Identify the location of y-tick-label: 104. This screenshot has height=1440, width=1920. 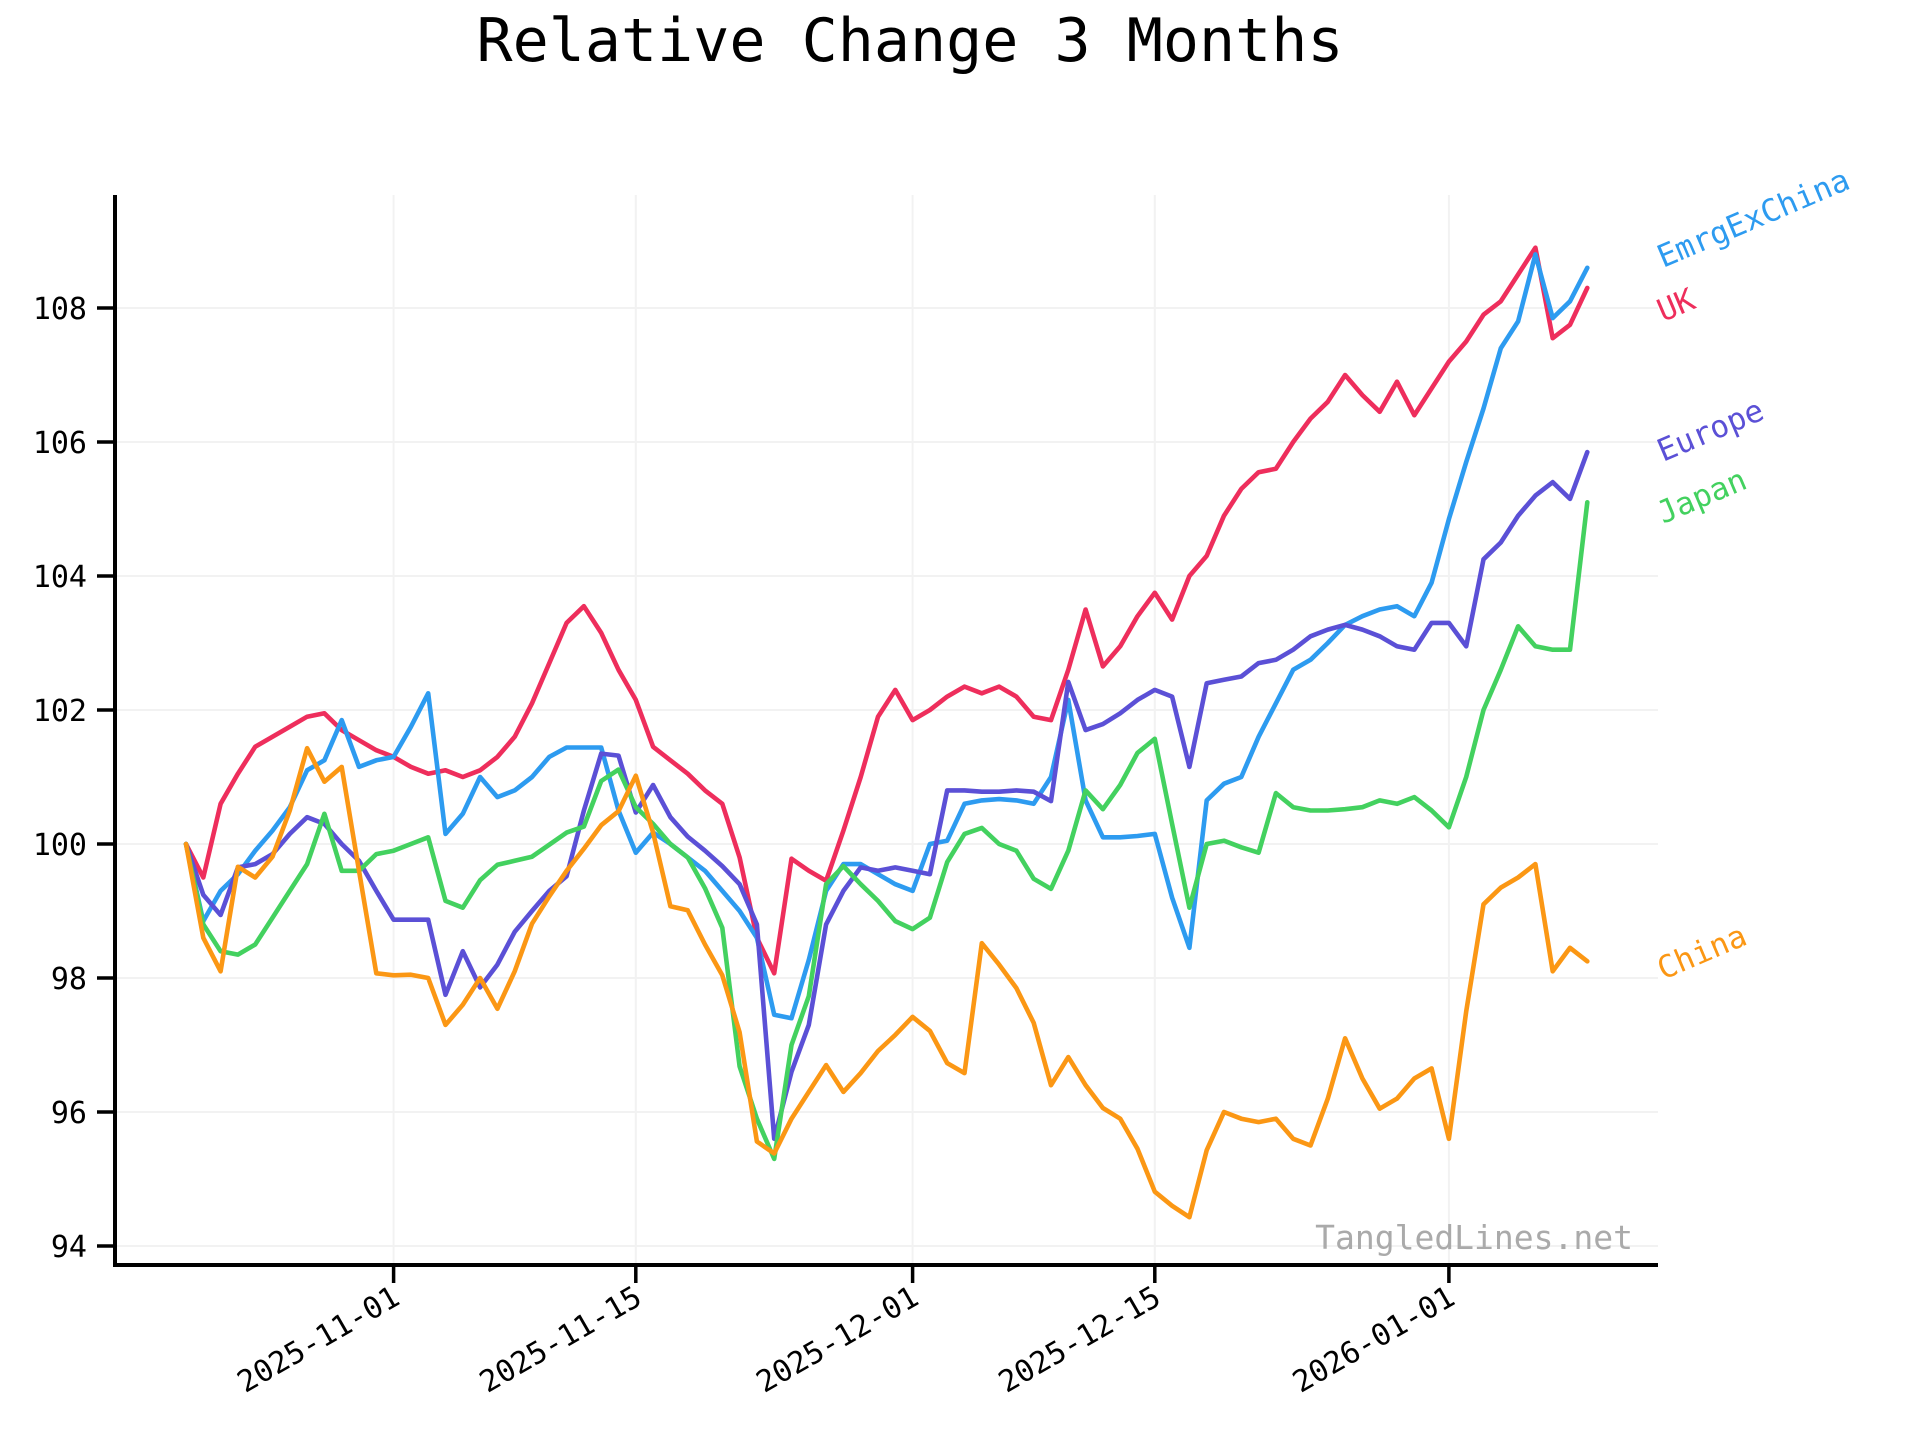
(60, 577).